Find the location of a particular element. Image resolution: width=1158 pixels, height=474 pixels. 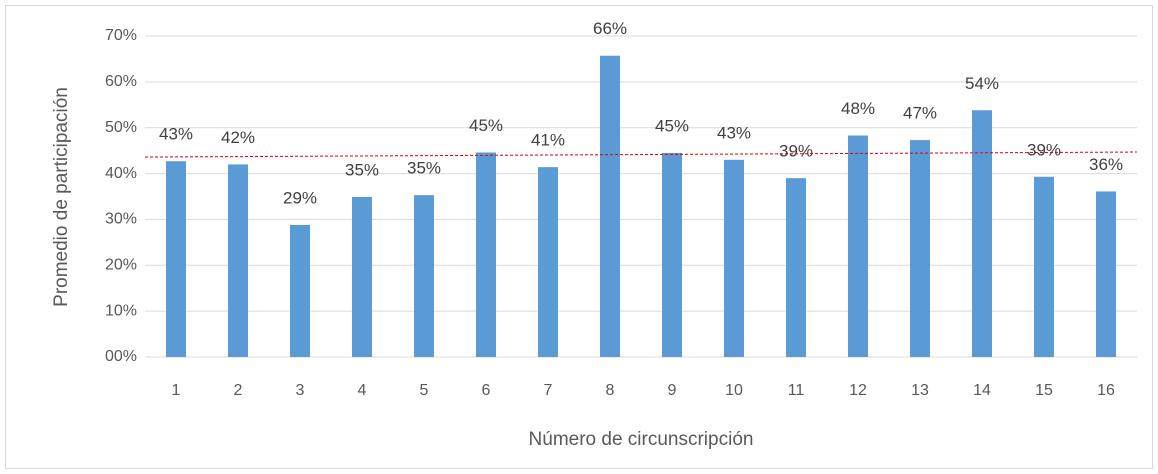

y-tick-label: 40% is located at coordinates (121, 173).